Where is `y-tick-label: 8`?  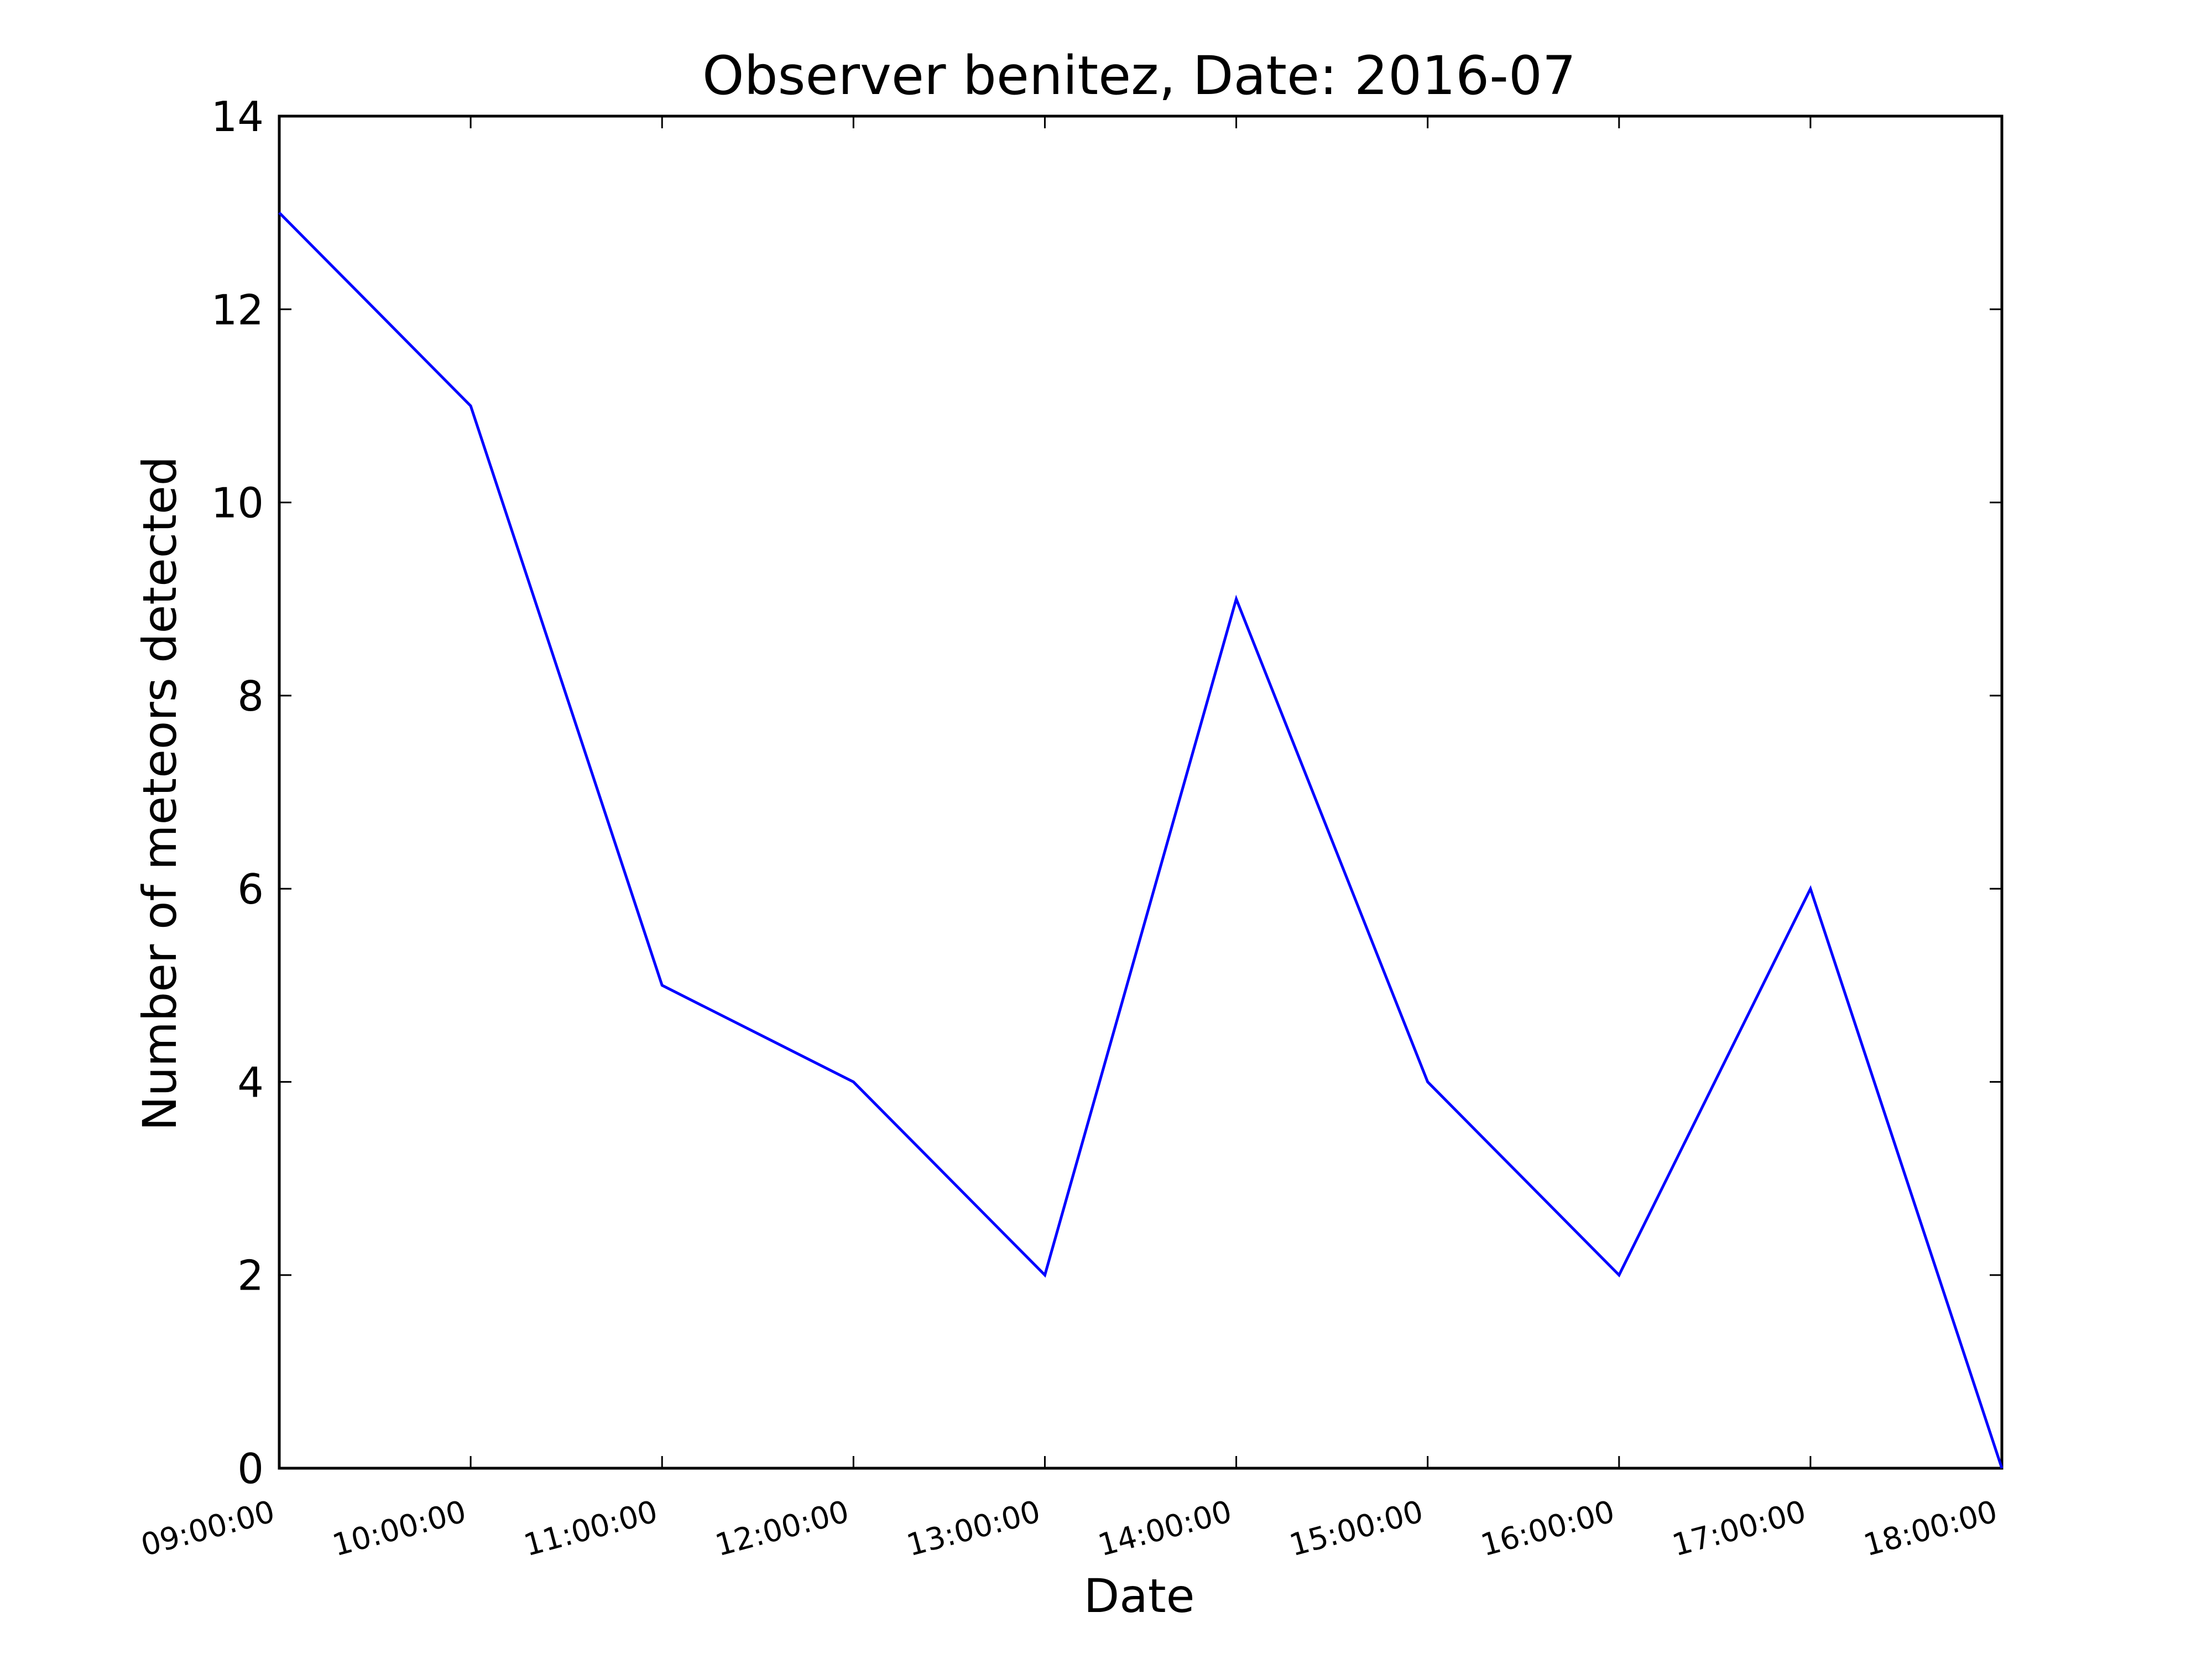
y-tick-label: 8 is located at coordinates (251, 697).